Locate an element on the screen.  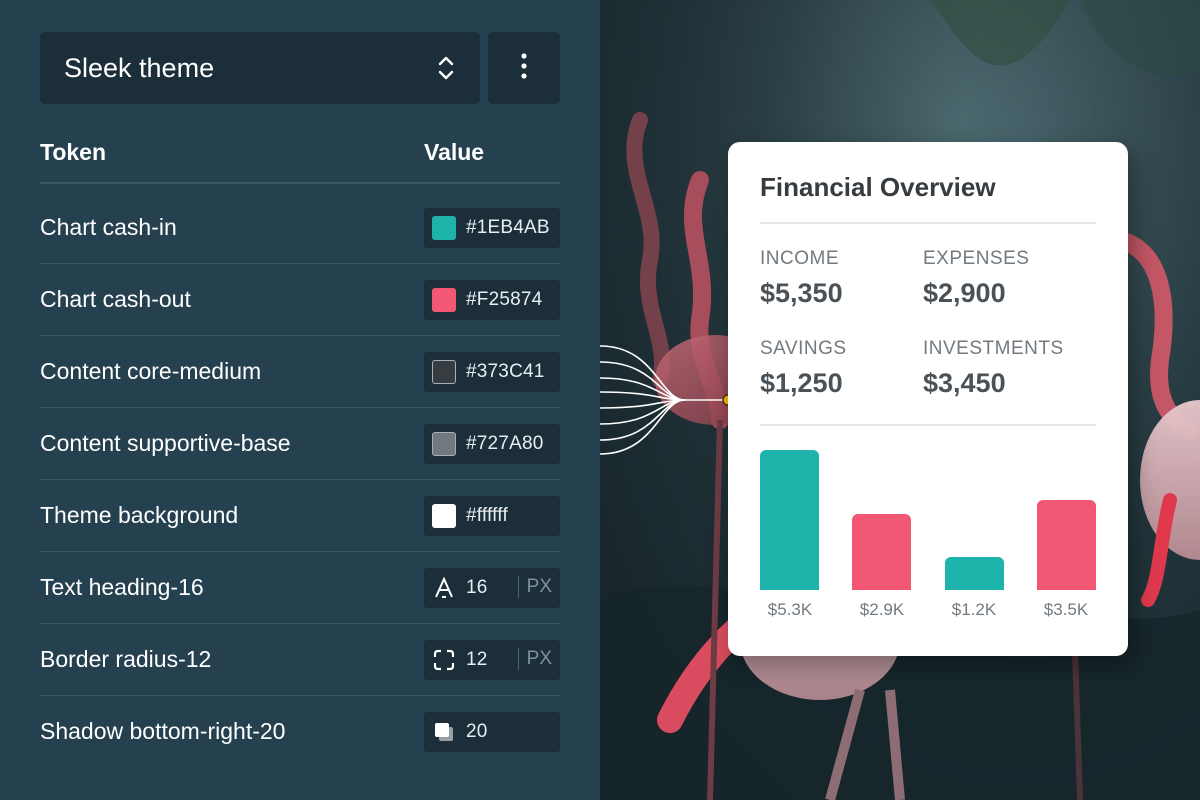
stat-value: $2,900 is located at coordinates (964, 293).